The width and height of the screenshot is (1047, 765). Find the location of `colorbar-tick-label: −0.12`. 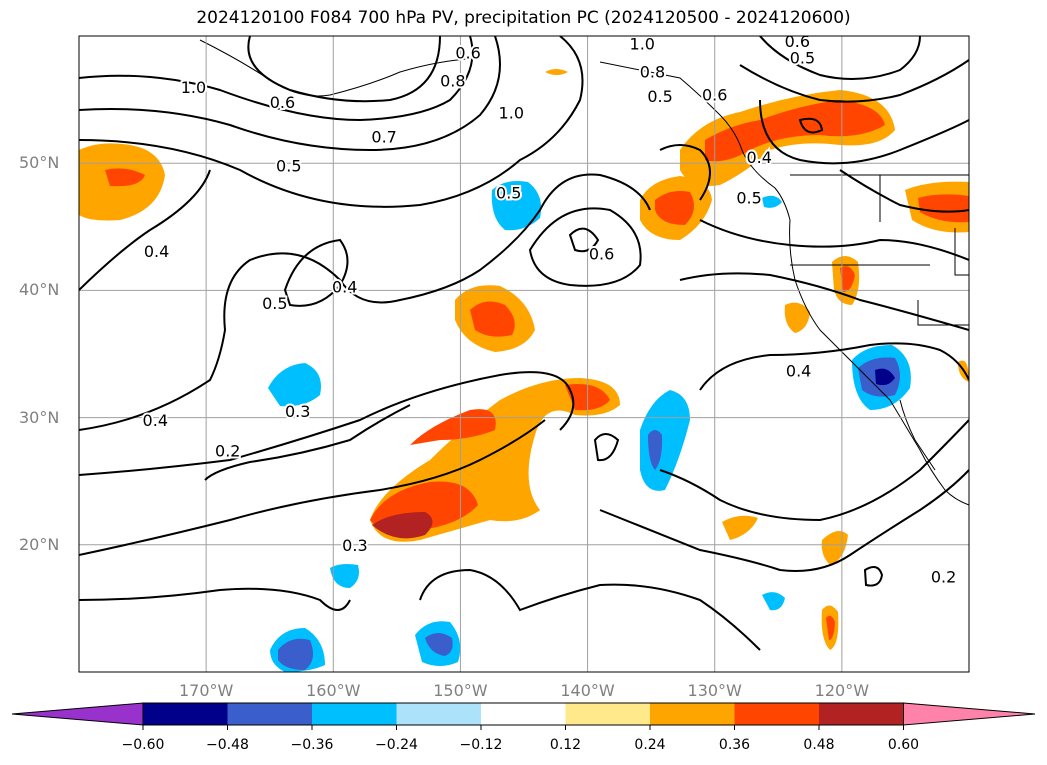

colorbar-tick-label: −0.12 is located at coordinates (481, 745).